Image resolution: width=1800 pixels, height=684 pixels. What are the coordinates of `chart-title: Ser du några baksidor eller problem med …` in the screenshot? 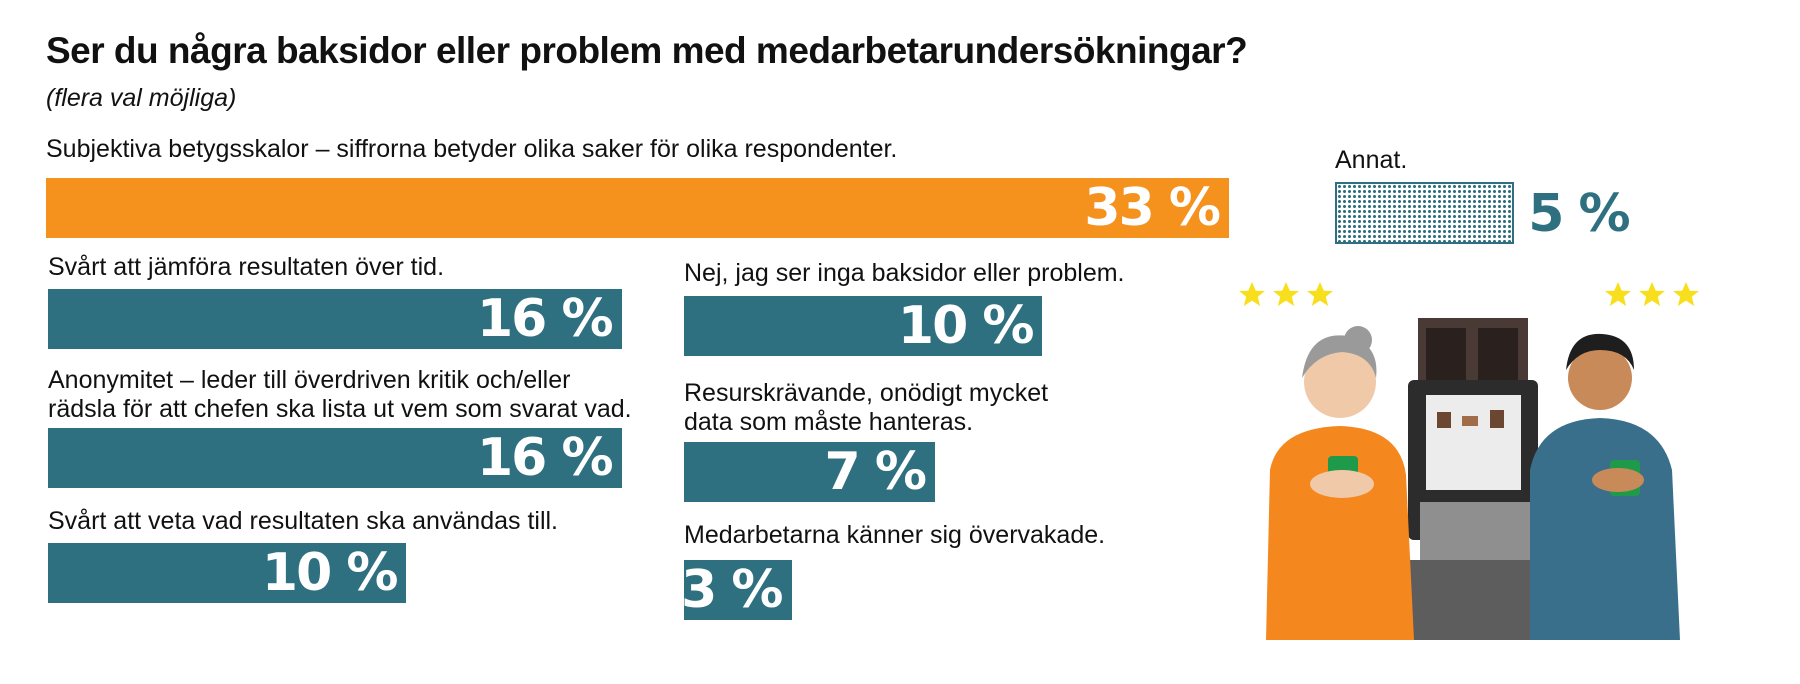 It's located at (647, 50).